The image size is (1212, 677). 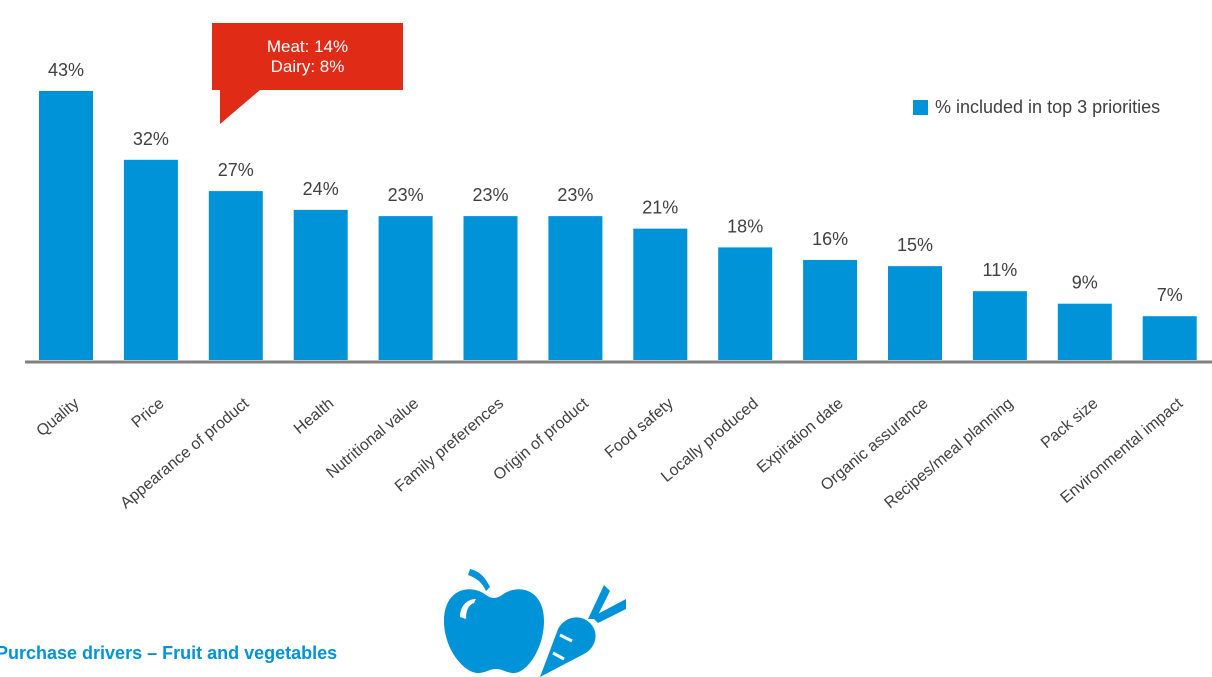 I want to click on bar-environmental-impact, so click(x=1169, y=338).